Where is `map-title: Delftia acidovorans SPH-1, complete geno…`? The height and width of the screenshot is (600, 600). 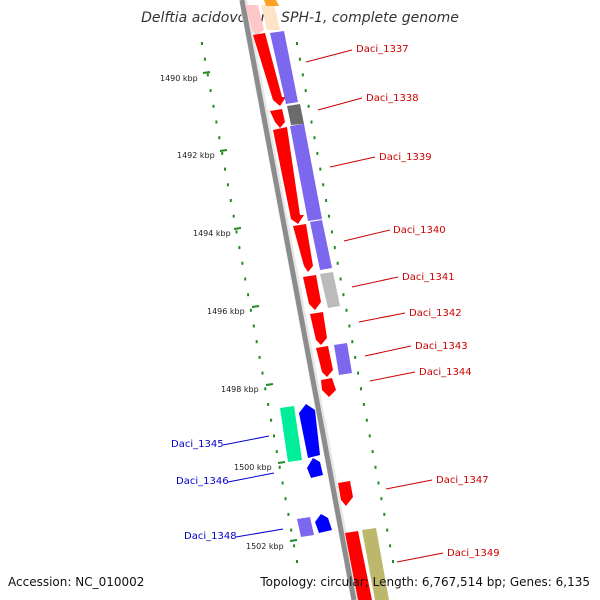
map-title: Delftia acidovorans SPH-1, complete geno… is located at coordinates (300, 18).